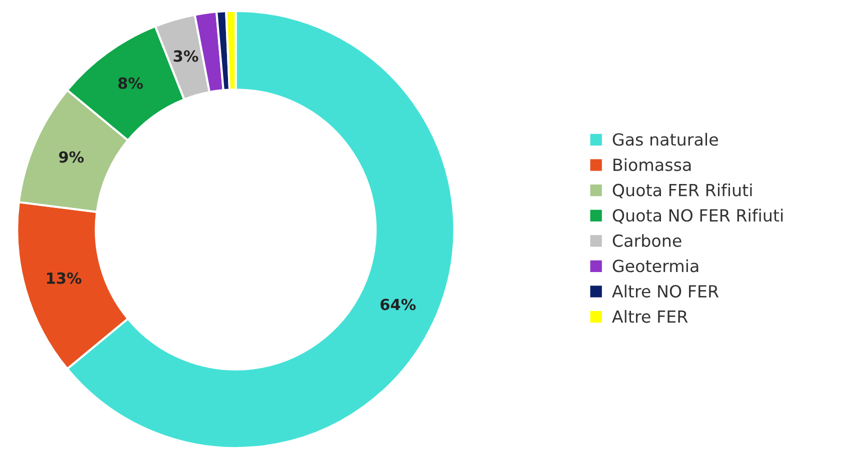 The image size is (865, 459). I want to click on legend-label: Biomassa, so click(652, 165).